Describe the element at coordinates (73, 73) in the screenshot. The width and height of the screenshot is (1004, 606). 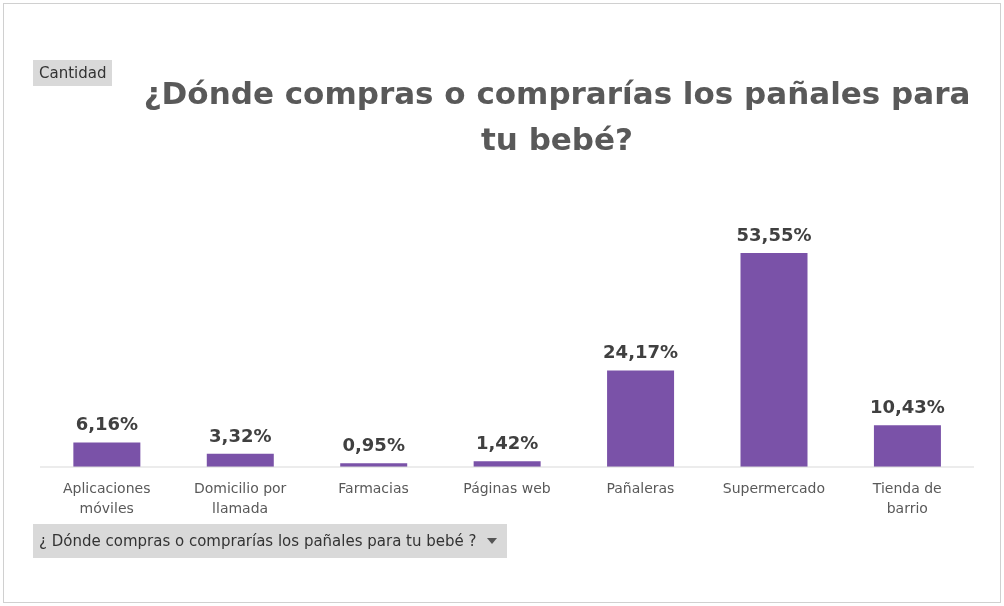
I see `text: Cantidad` at that location.